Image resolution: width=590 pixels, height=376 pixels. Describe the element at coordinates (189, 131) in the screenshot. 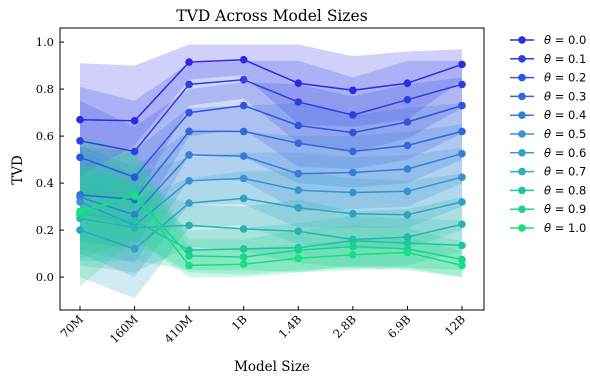

I see `point-theta-0.3-410M` at that location.